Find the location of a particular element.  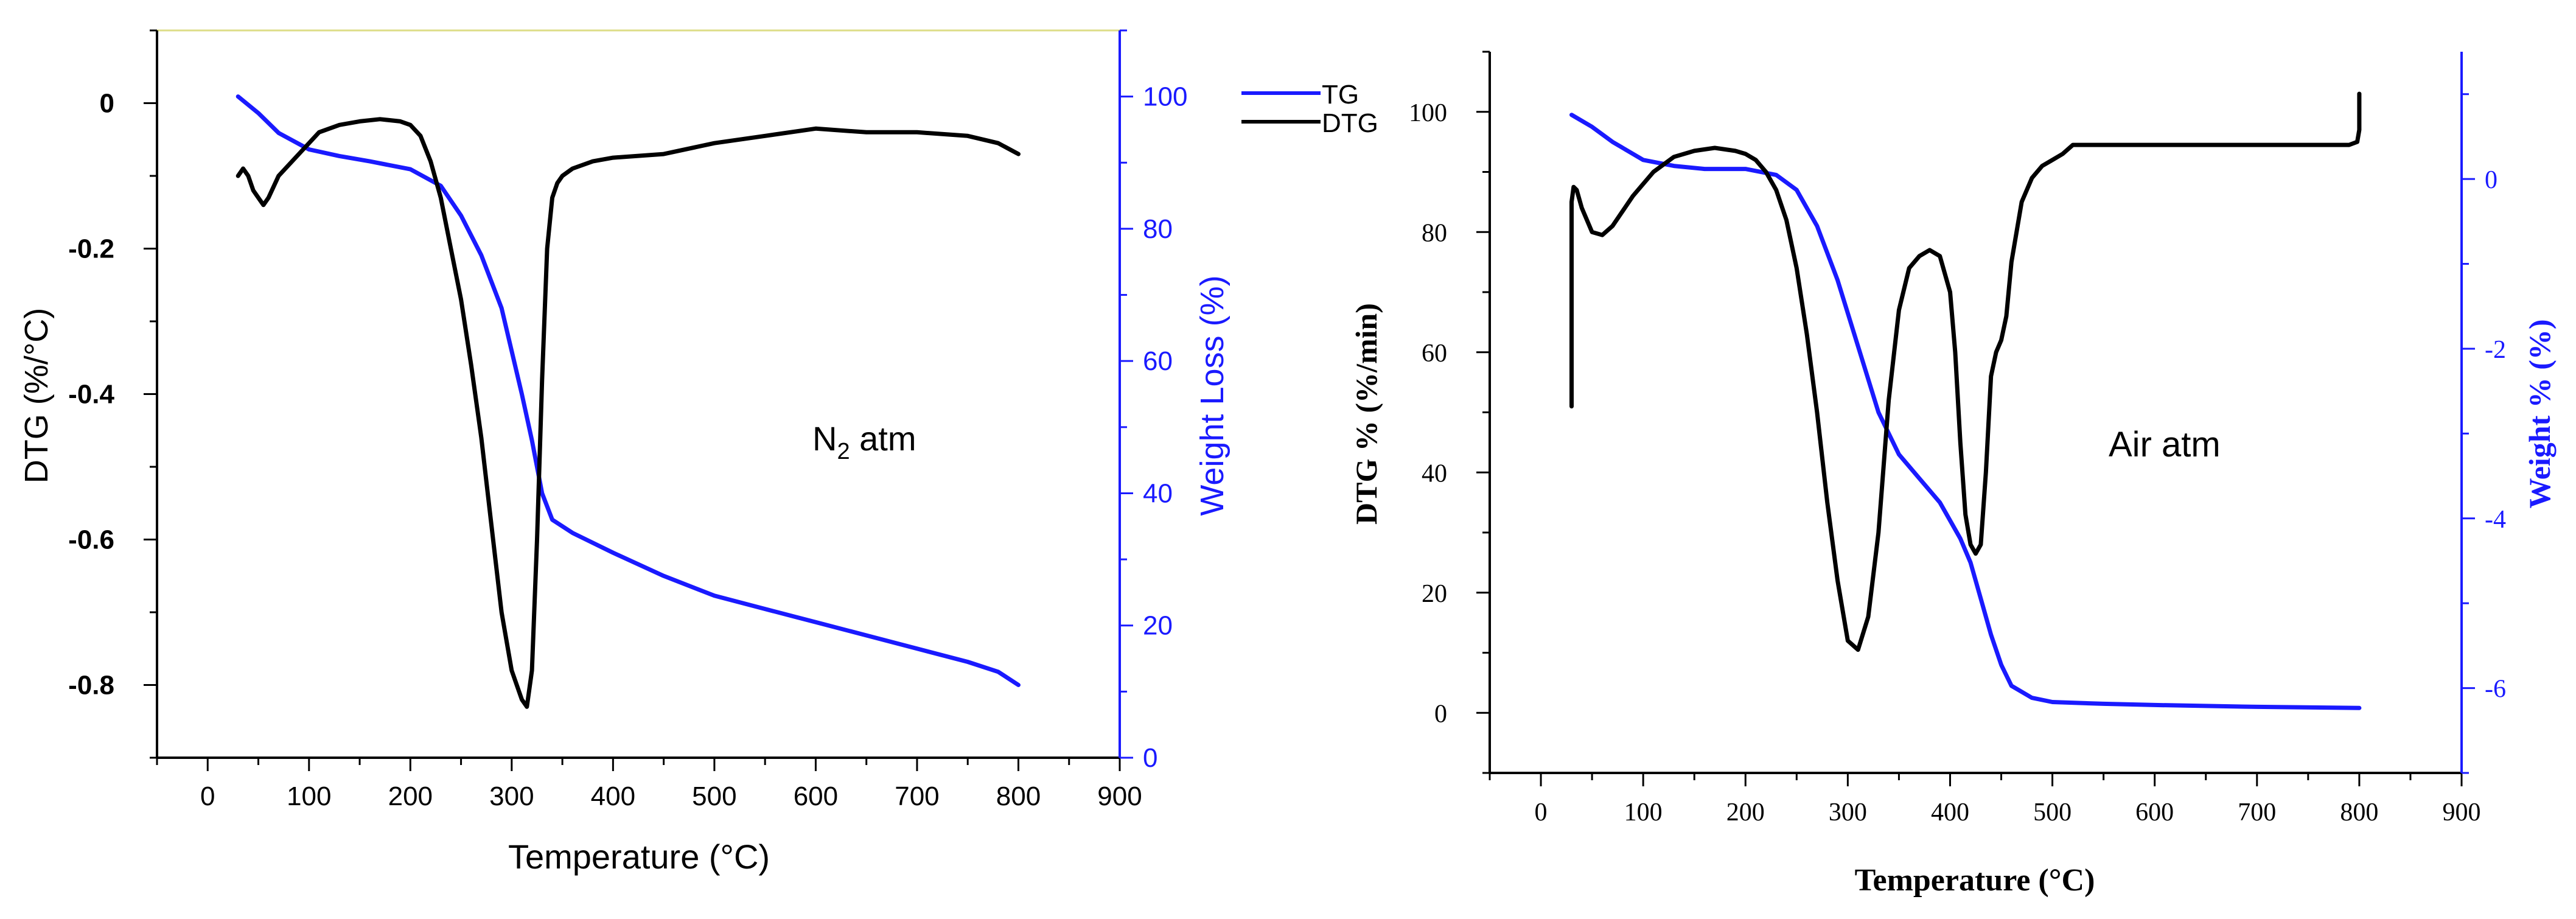

y-left-tick-label: -0.8 is located at coordinates (91, 686).